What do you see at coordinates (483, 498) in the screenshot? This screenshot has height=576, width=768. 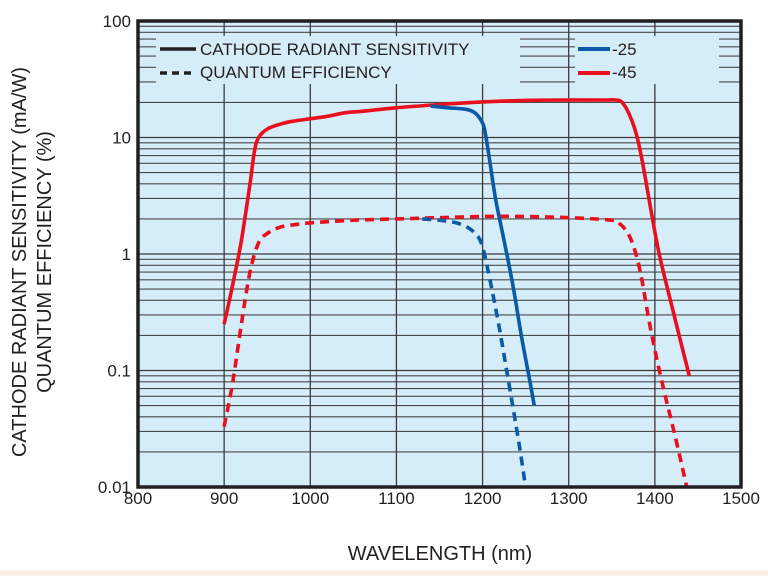 I see `x-tick-label: 1200` at bounding box center [483, 498].